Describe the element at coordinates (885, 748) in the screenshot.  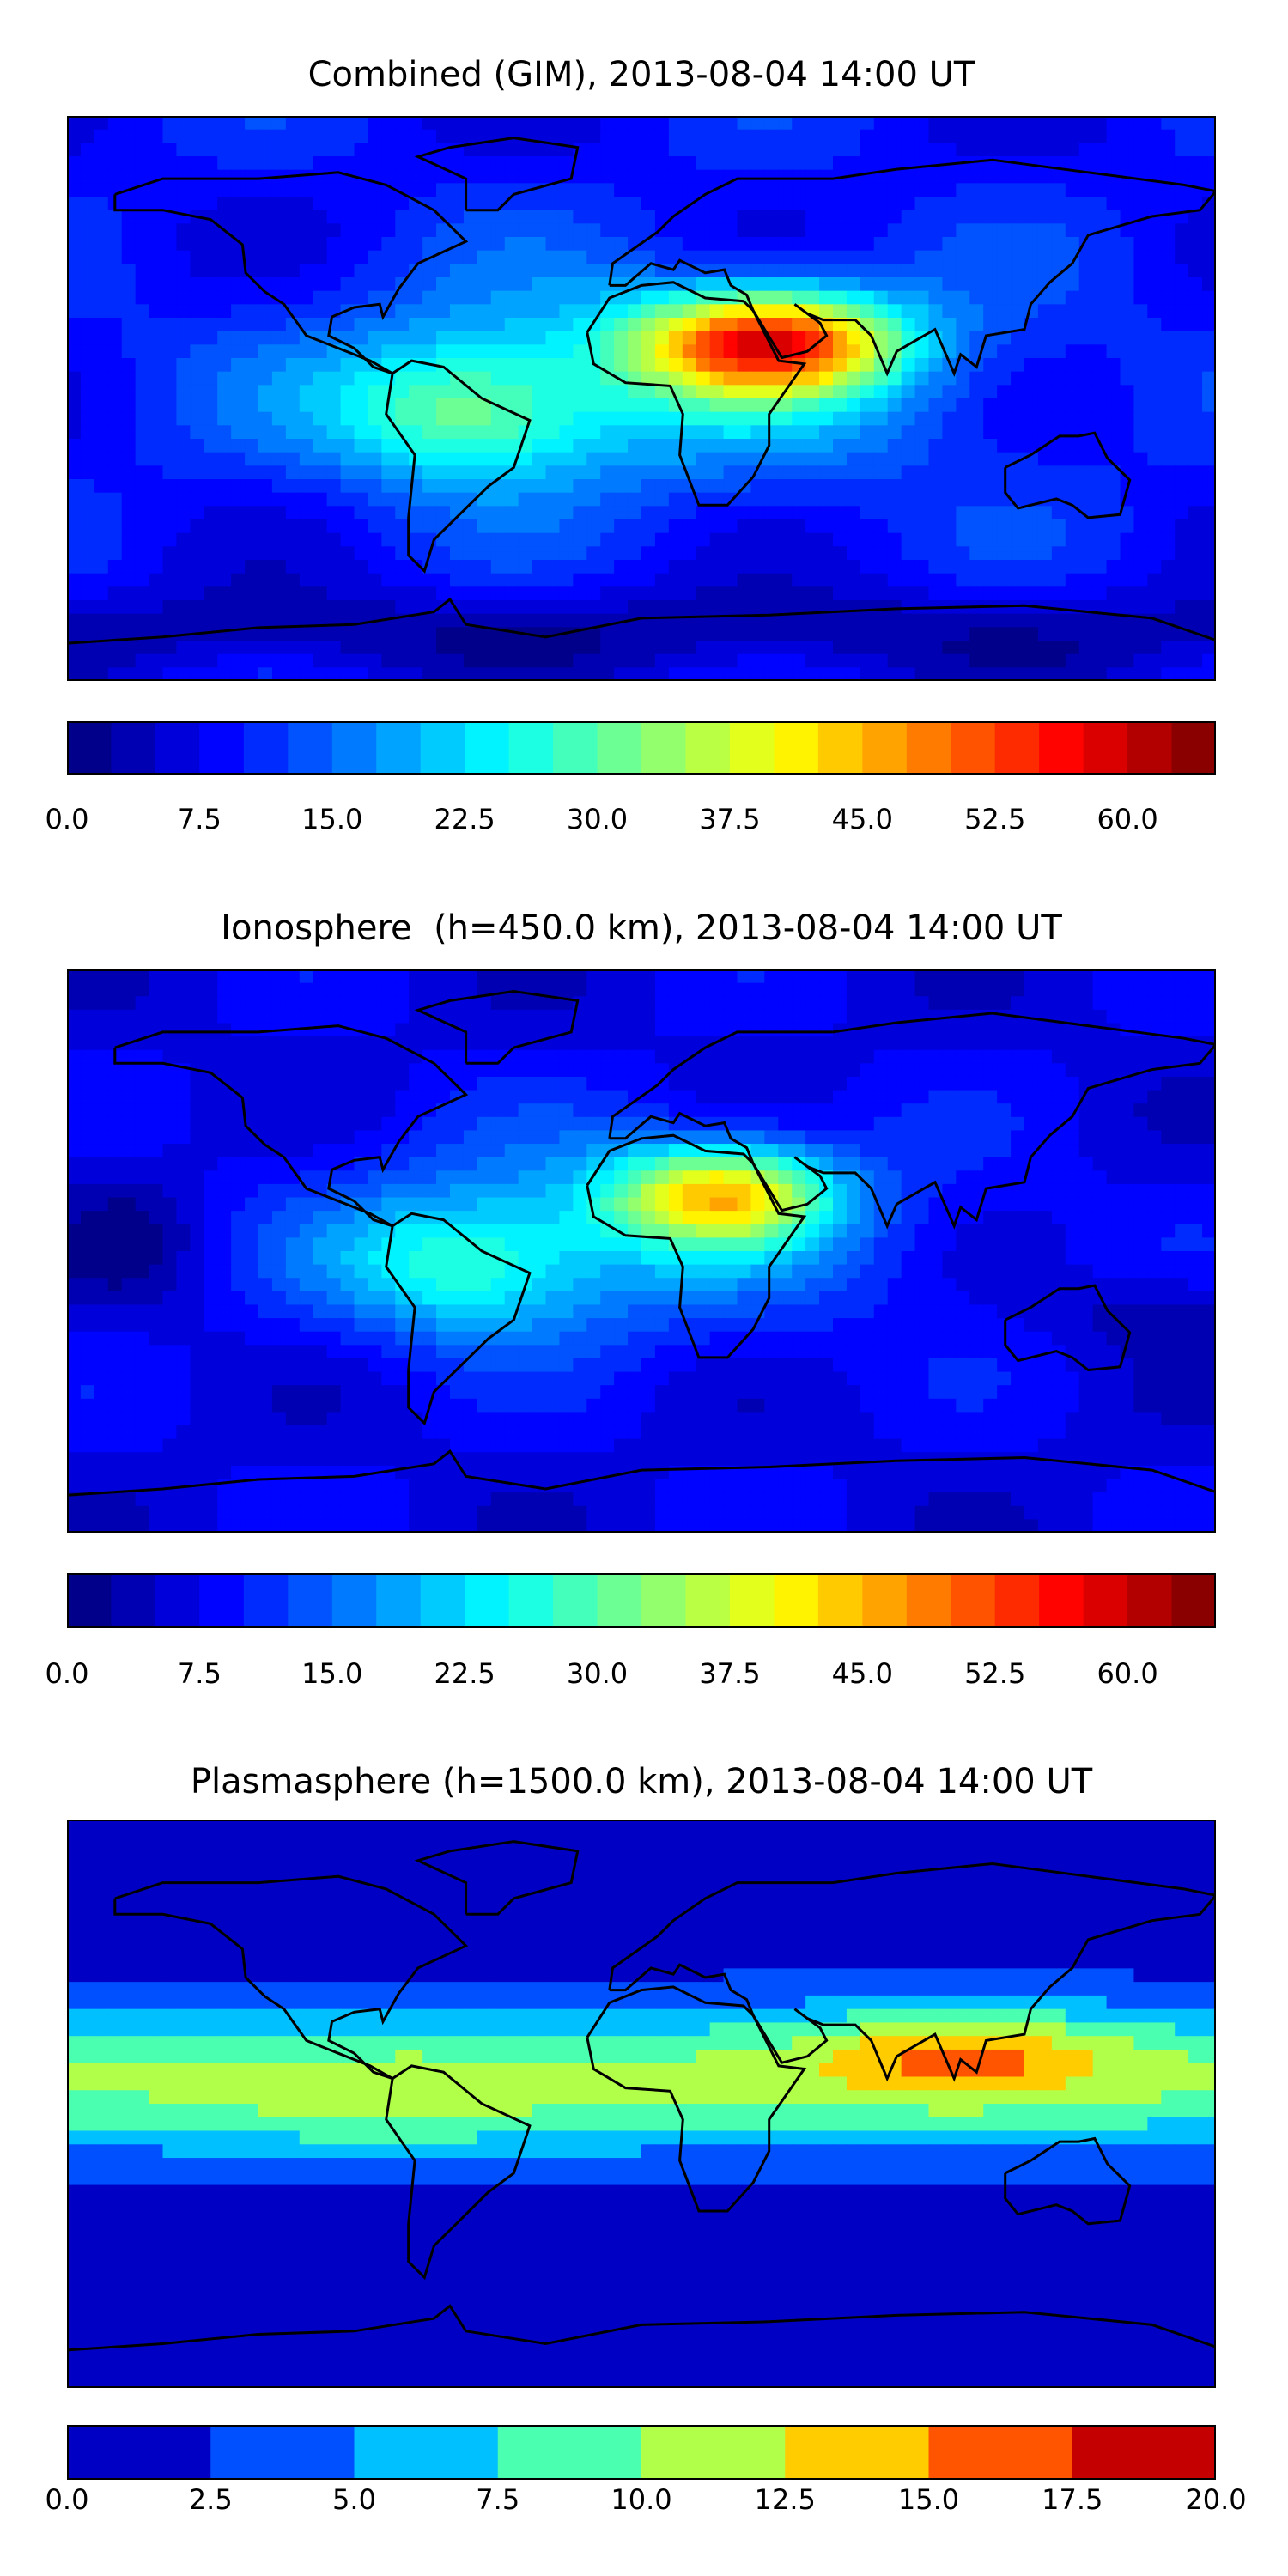
I see `colorbar-bin` at that location.